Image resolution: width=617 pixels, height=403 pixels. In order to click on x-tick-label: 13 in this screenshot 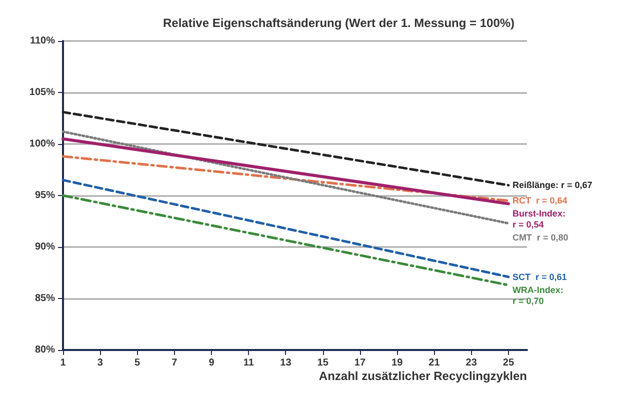, I will do `click(286, 363)`.